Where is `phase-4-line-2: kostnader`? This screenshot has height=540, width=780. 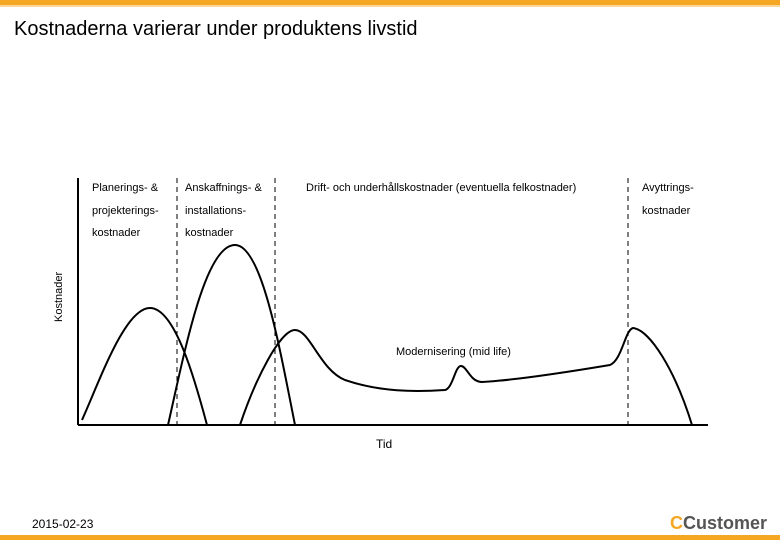 phase-4-line-2: kostnader is located at coordinates (666, 211).